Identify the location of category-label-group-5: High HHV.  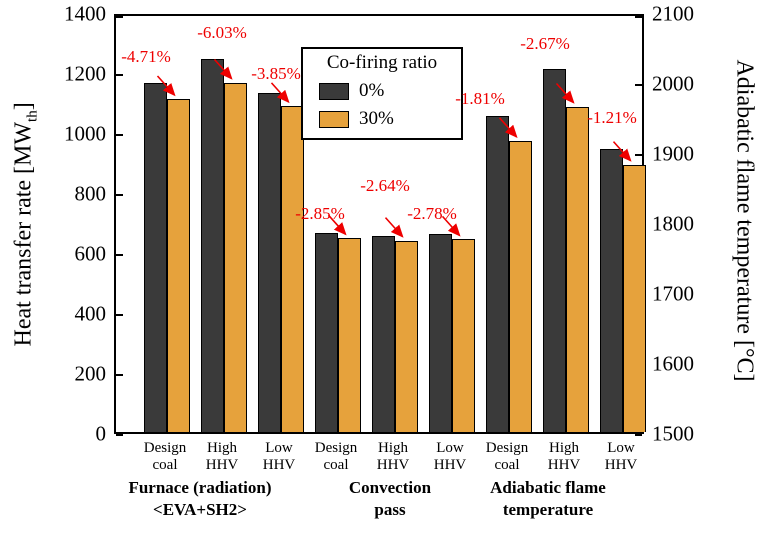
(393, 457).